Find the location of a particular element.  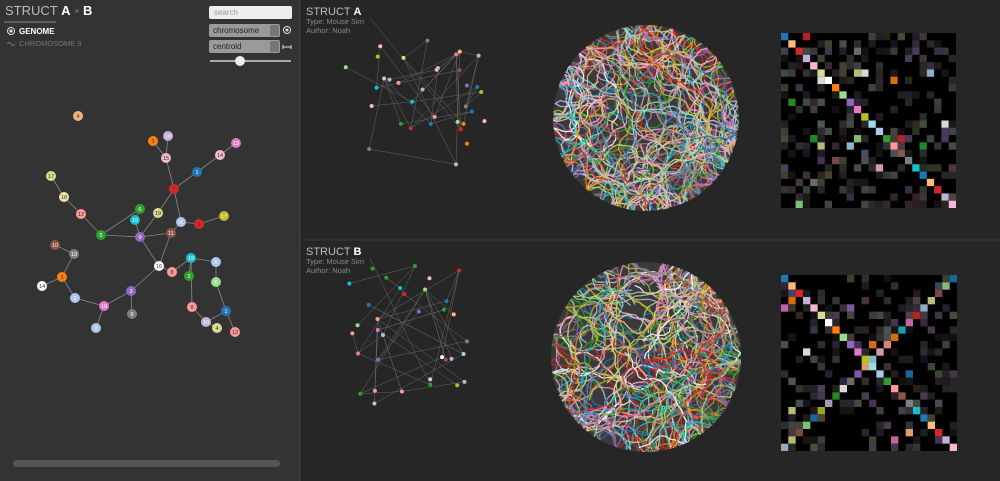

struct-b: B is located at coordinates (87, 10).